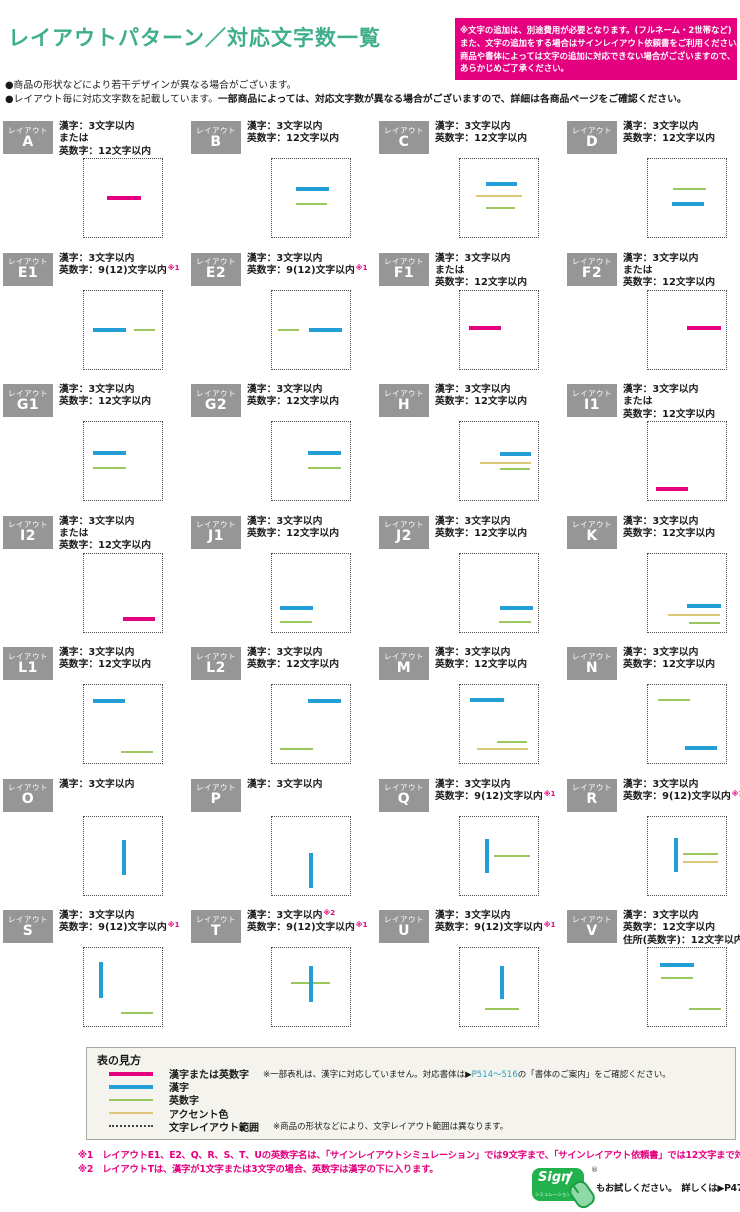  I want to click on layout-tag-letter: V, so click(592, 930).